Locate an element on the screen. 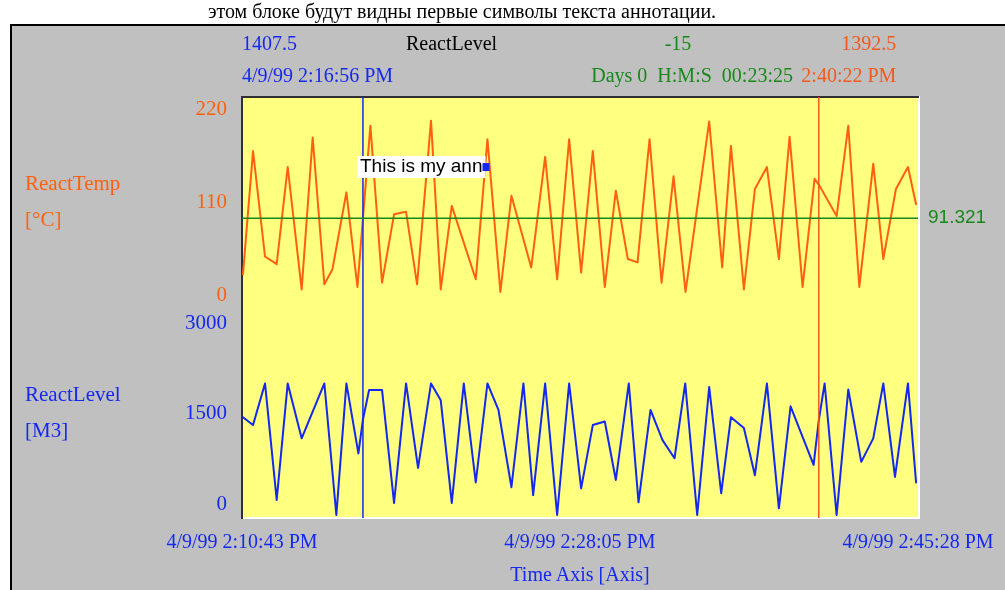 This screenshot has height=590, width=1005. text: 1407.5 is located at coordinates (269, 43).